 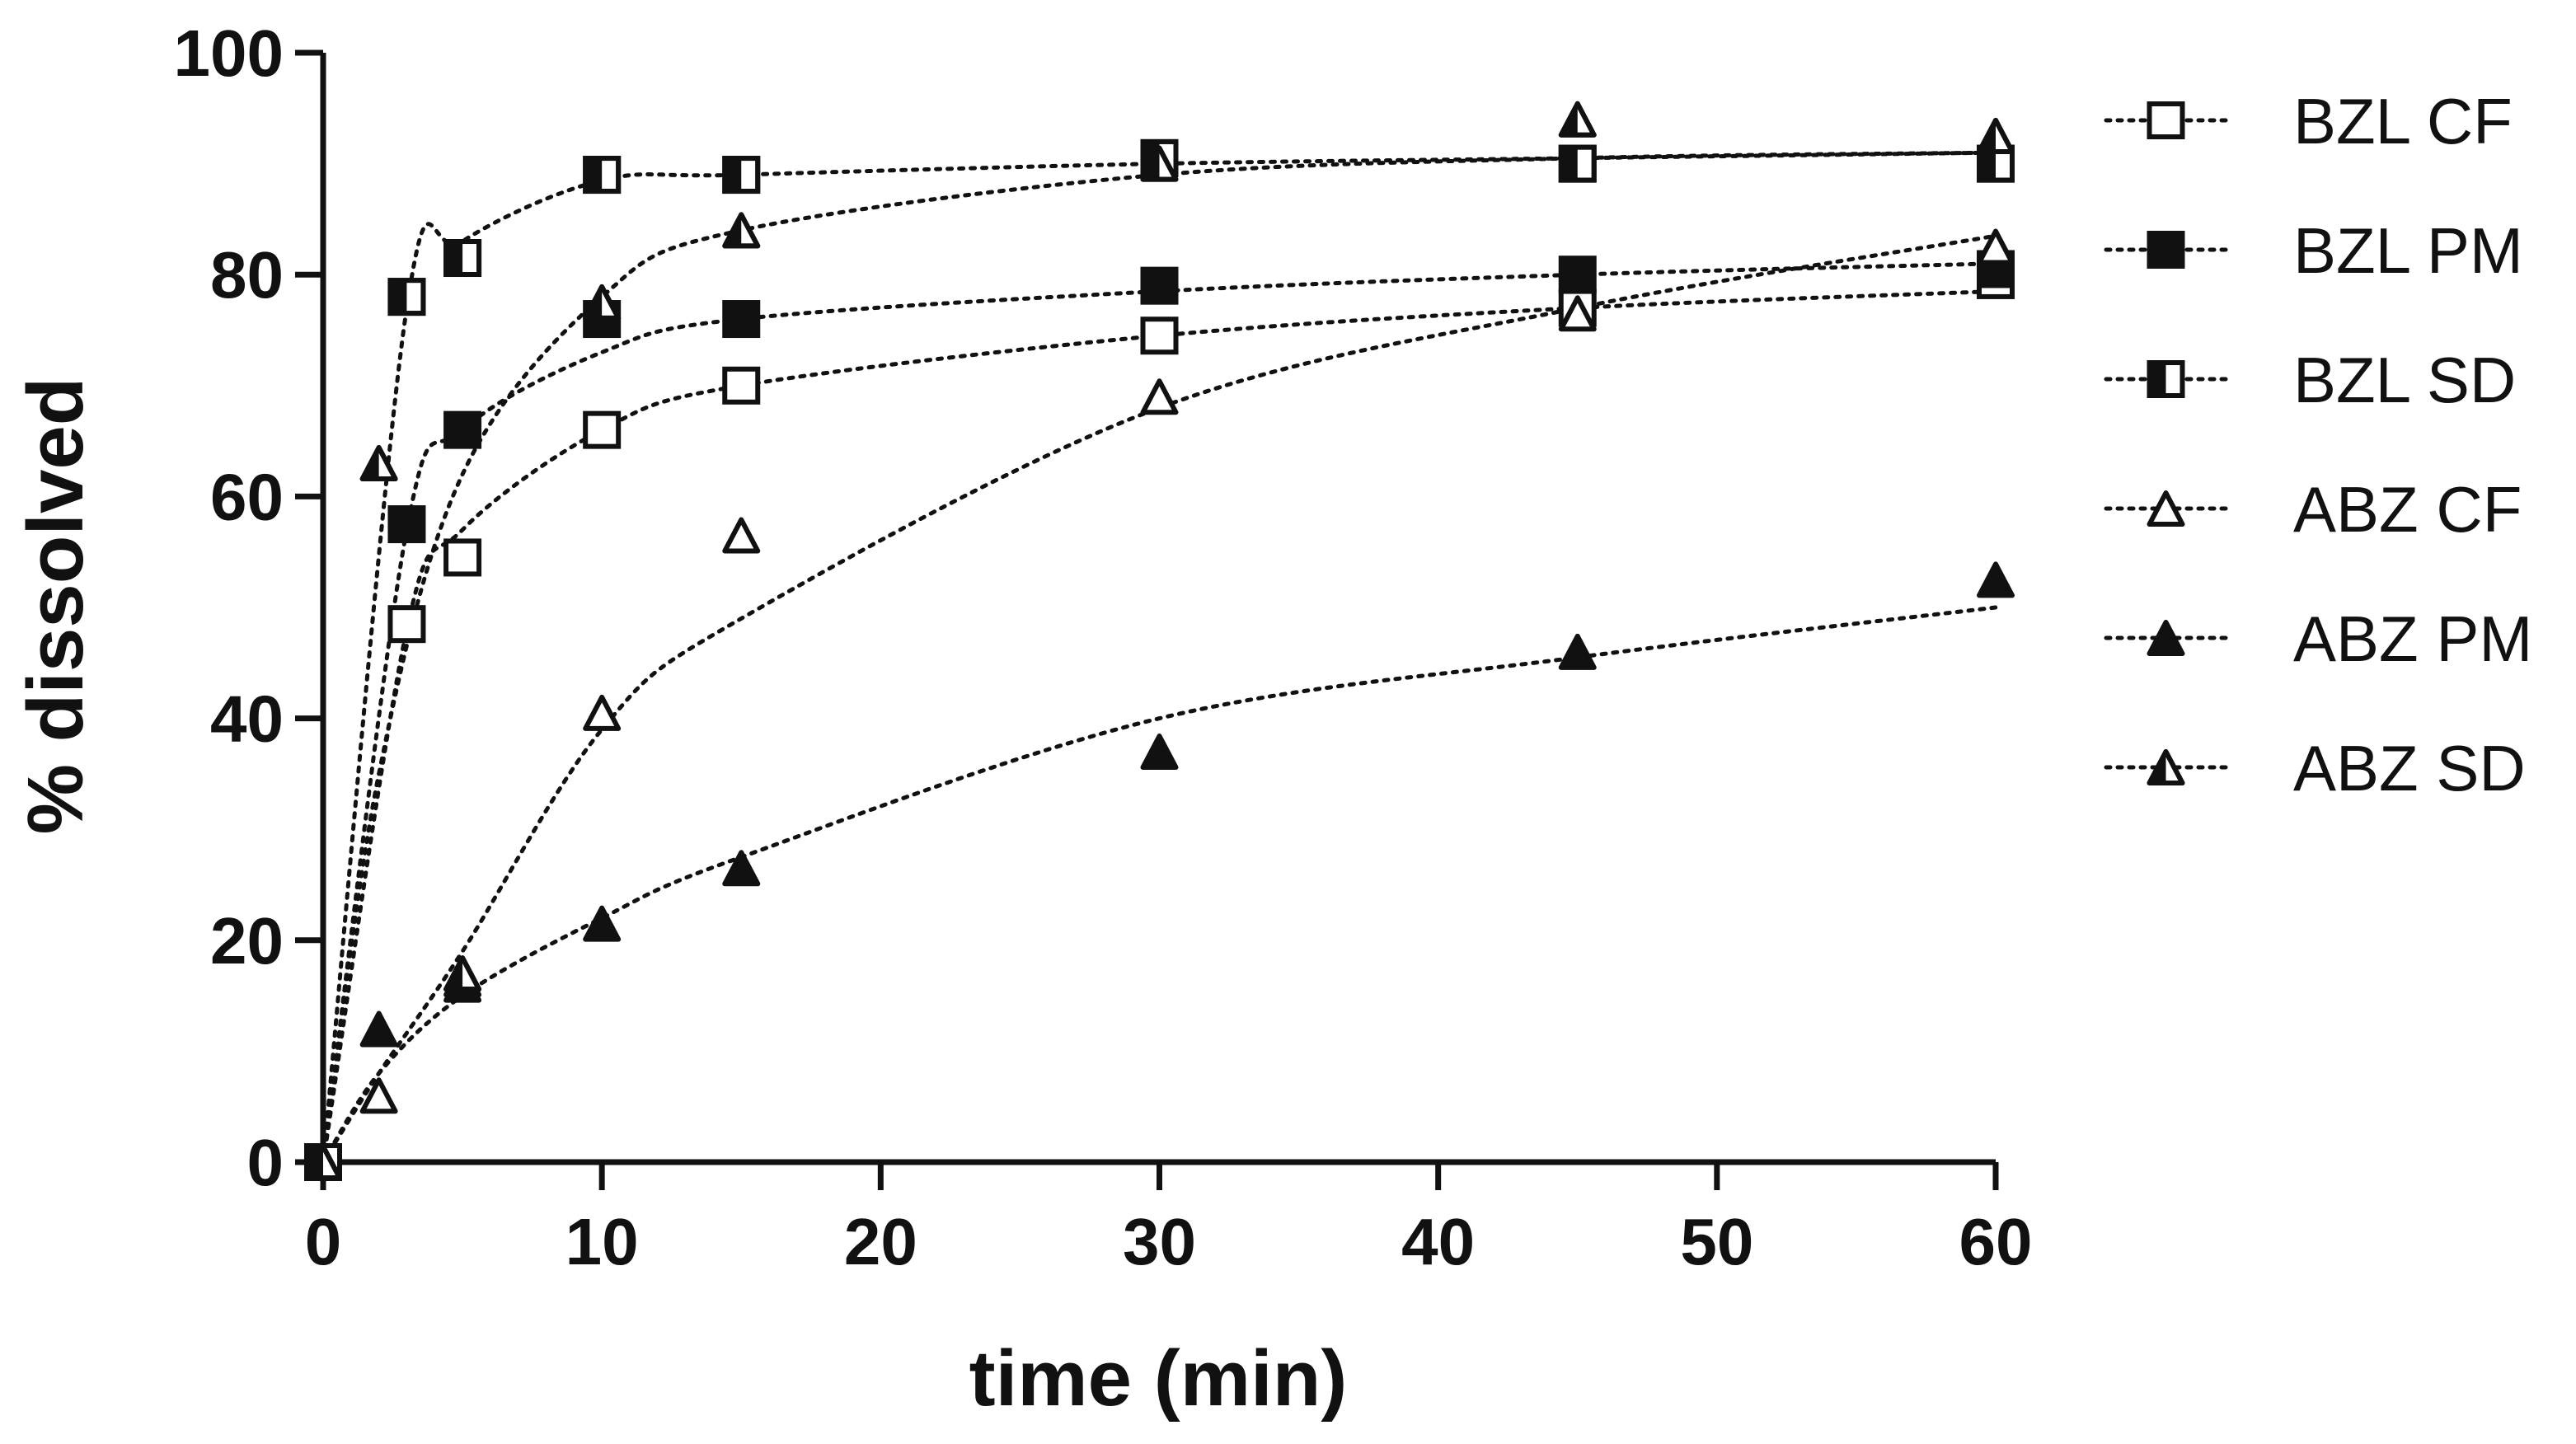 I want to click on legend: BZL CF BZL PM BZL SD ABZ CF ABZ PM ABZ SD, so click(x=2318, y=445).